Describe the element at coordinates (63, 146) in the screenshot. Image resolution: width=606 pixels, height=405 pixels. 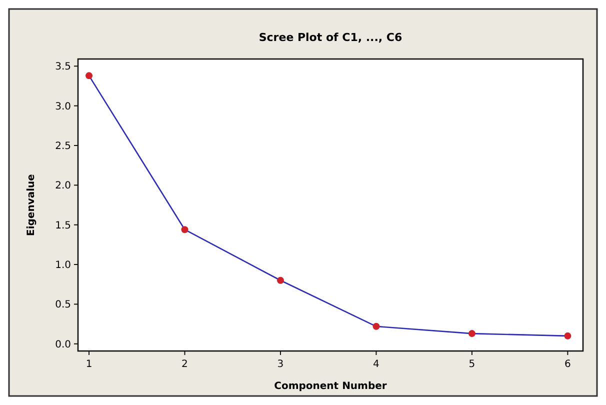
I see `y-tick-label: 2.5` at that location.